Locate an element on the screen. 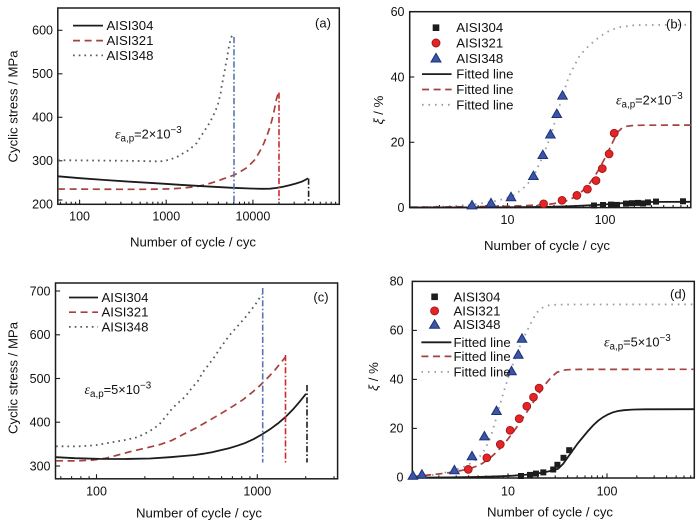 Image resolution: width=700 pixels, height=531 pixels. svg-text: 200 is located at coordinates (42, 205).